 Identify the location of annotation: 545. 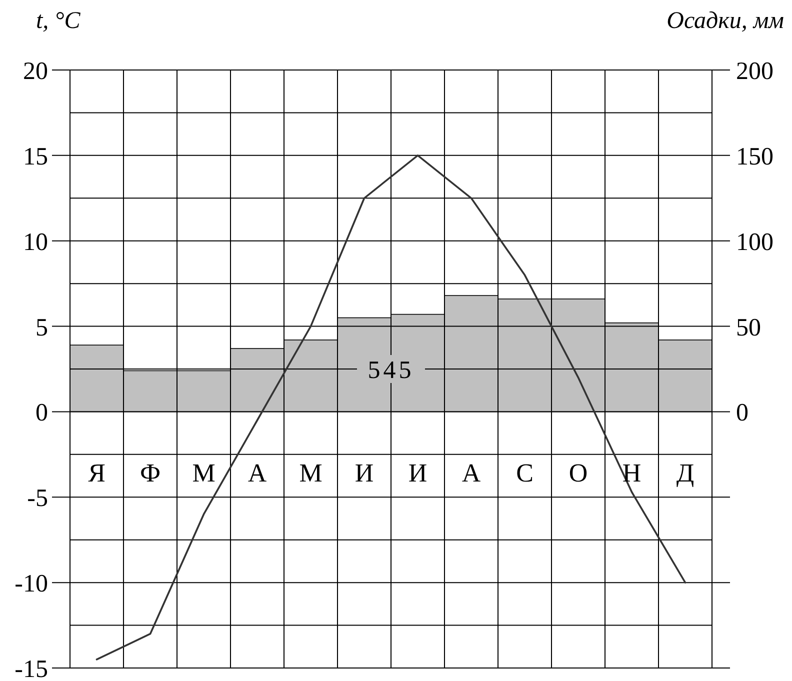
(391, 370).